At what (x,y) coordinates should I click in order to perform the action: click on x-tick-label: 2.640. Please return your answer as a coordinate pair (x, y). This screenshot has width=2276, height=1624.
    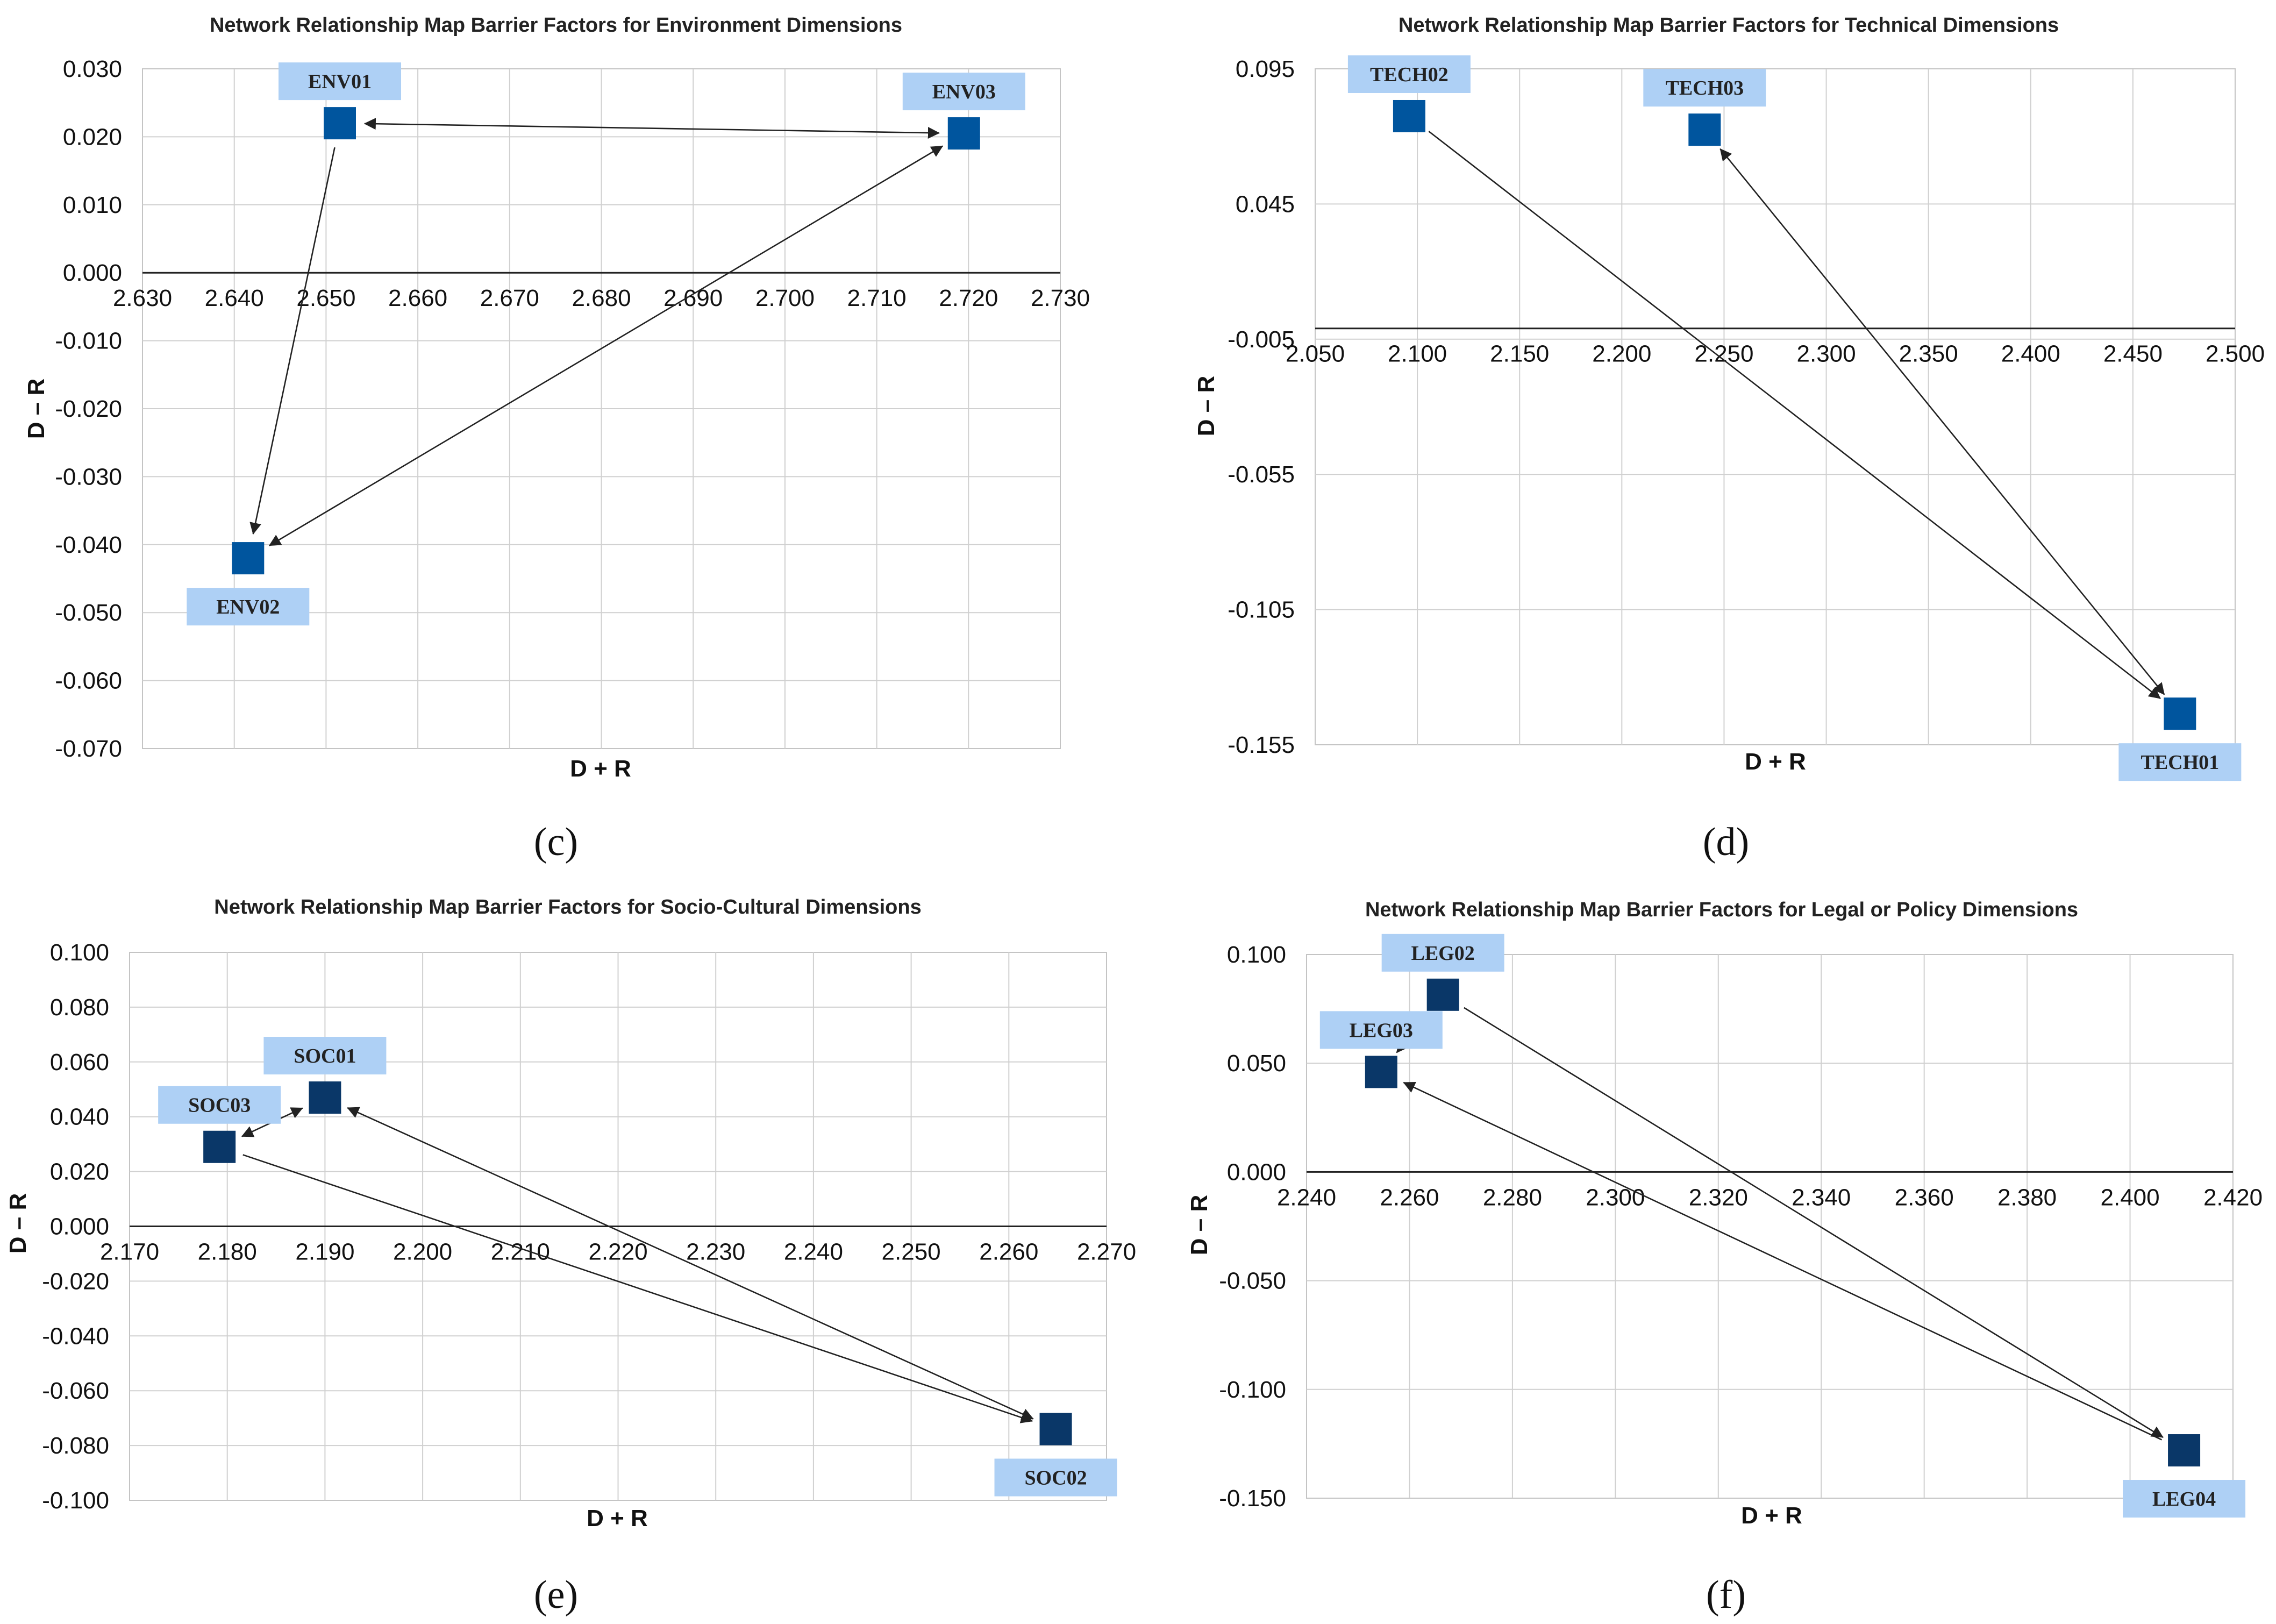
    Looking at the image, I should click on (235, 298).